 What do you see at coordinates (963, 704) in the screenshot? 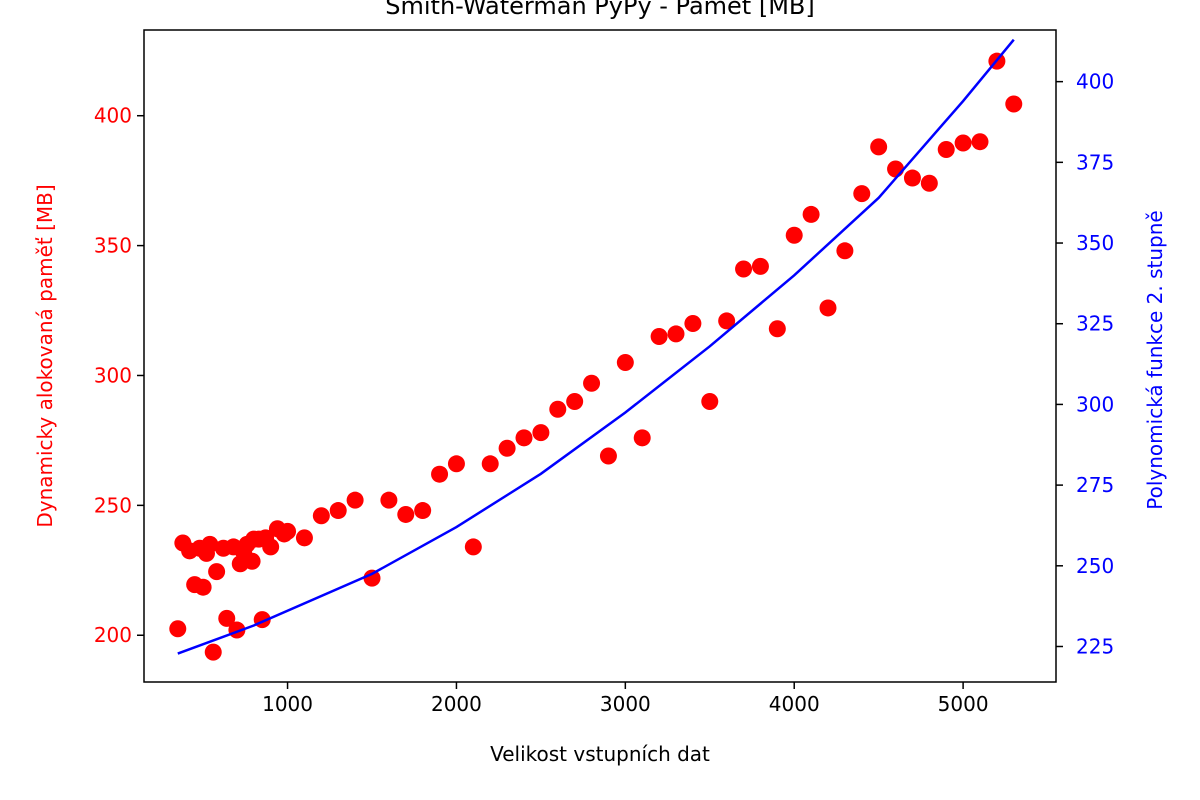
I see `x-tick-label: 5000` at bounding box center [963, 704].